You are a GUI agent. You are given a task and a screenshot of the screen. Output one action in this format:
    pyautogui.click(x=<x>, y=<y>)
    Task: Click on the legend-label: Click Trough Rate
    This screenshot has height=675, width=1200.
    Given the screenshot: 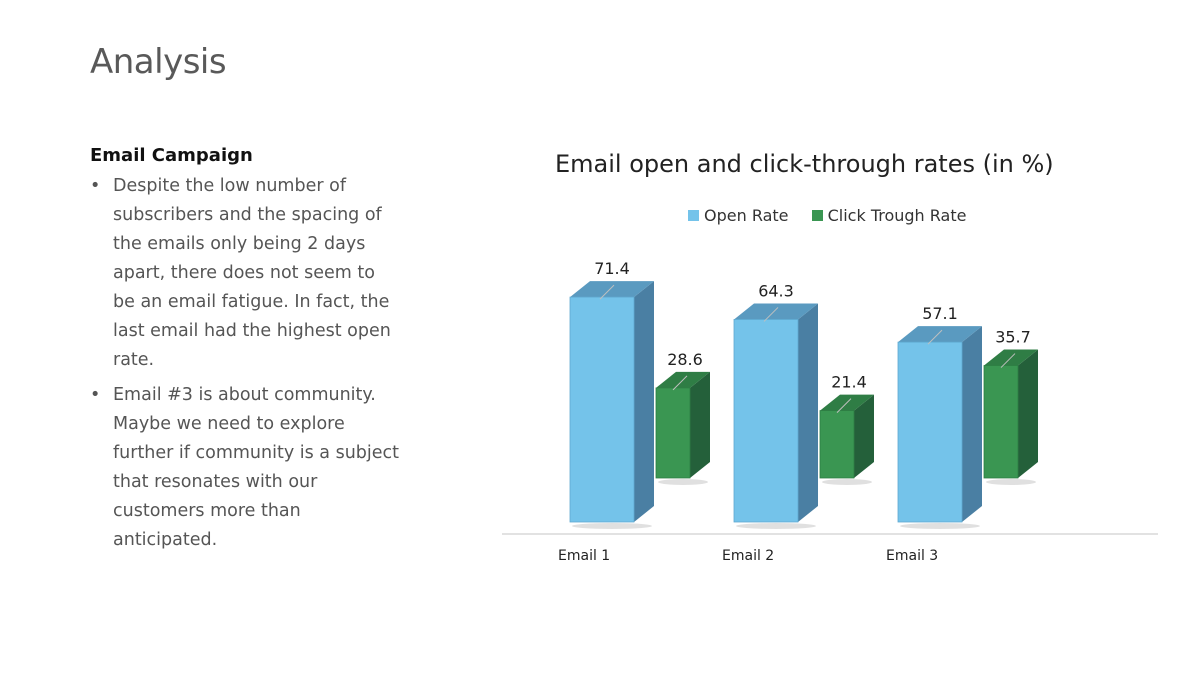 What is the action you would take?
    pyautogui.click(x=897, y=215)
    